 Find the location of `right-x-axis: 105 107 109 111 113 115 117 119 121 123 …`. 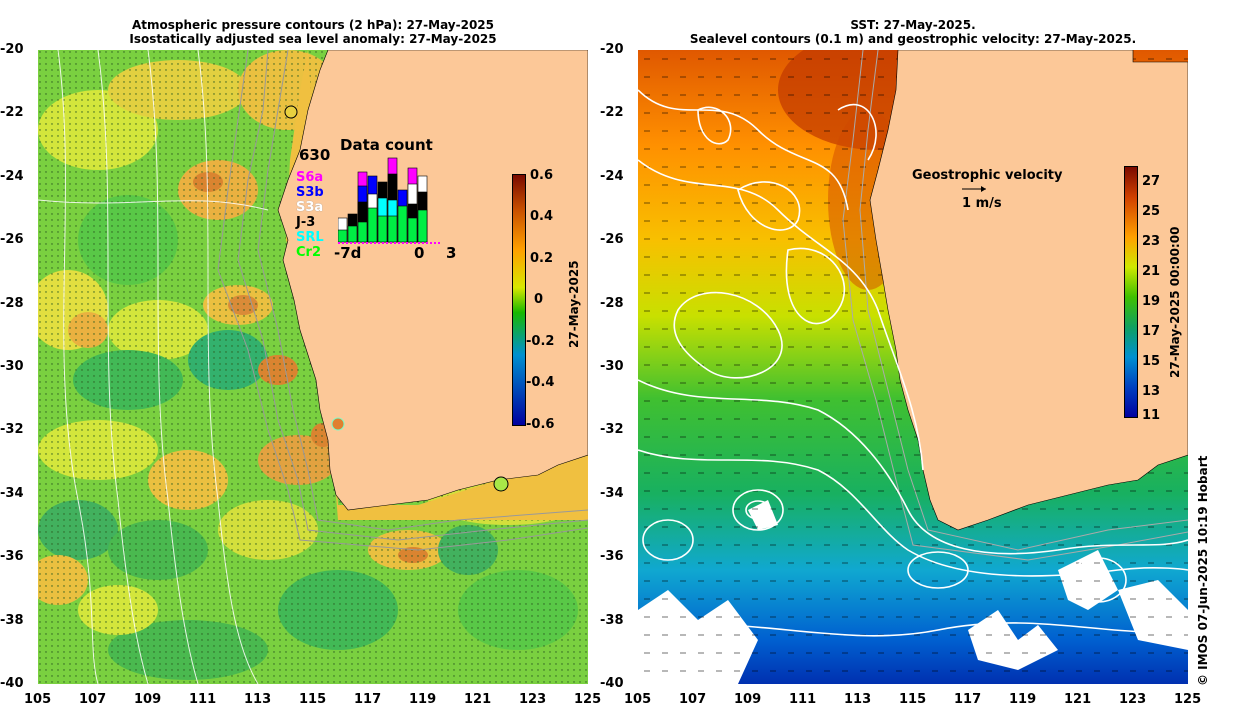

right-x-axis: 105 107 109 111 113 115 117 119 121 123 … is located at coordinates (913, 702).